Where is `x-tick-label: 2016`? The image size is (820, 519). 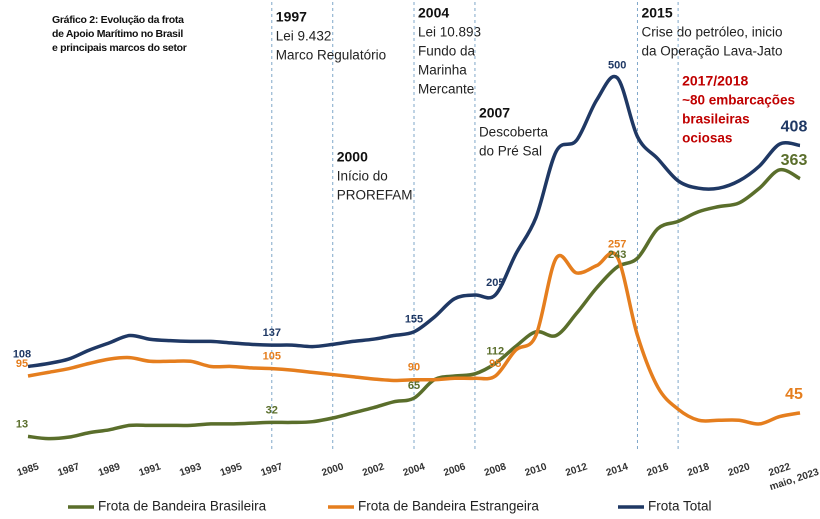 x-tick-label: 2016 is located at coordinates (658, 469).